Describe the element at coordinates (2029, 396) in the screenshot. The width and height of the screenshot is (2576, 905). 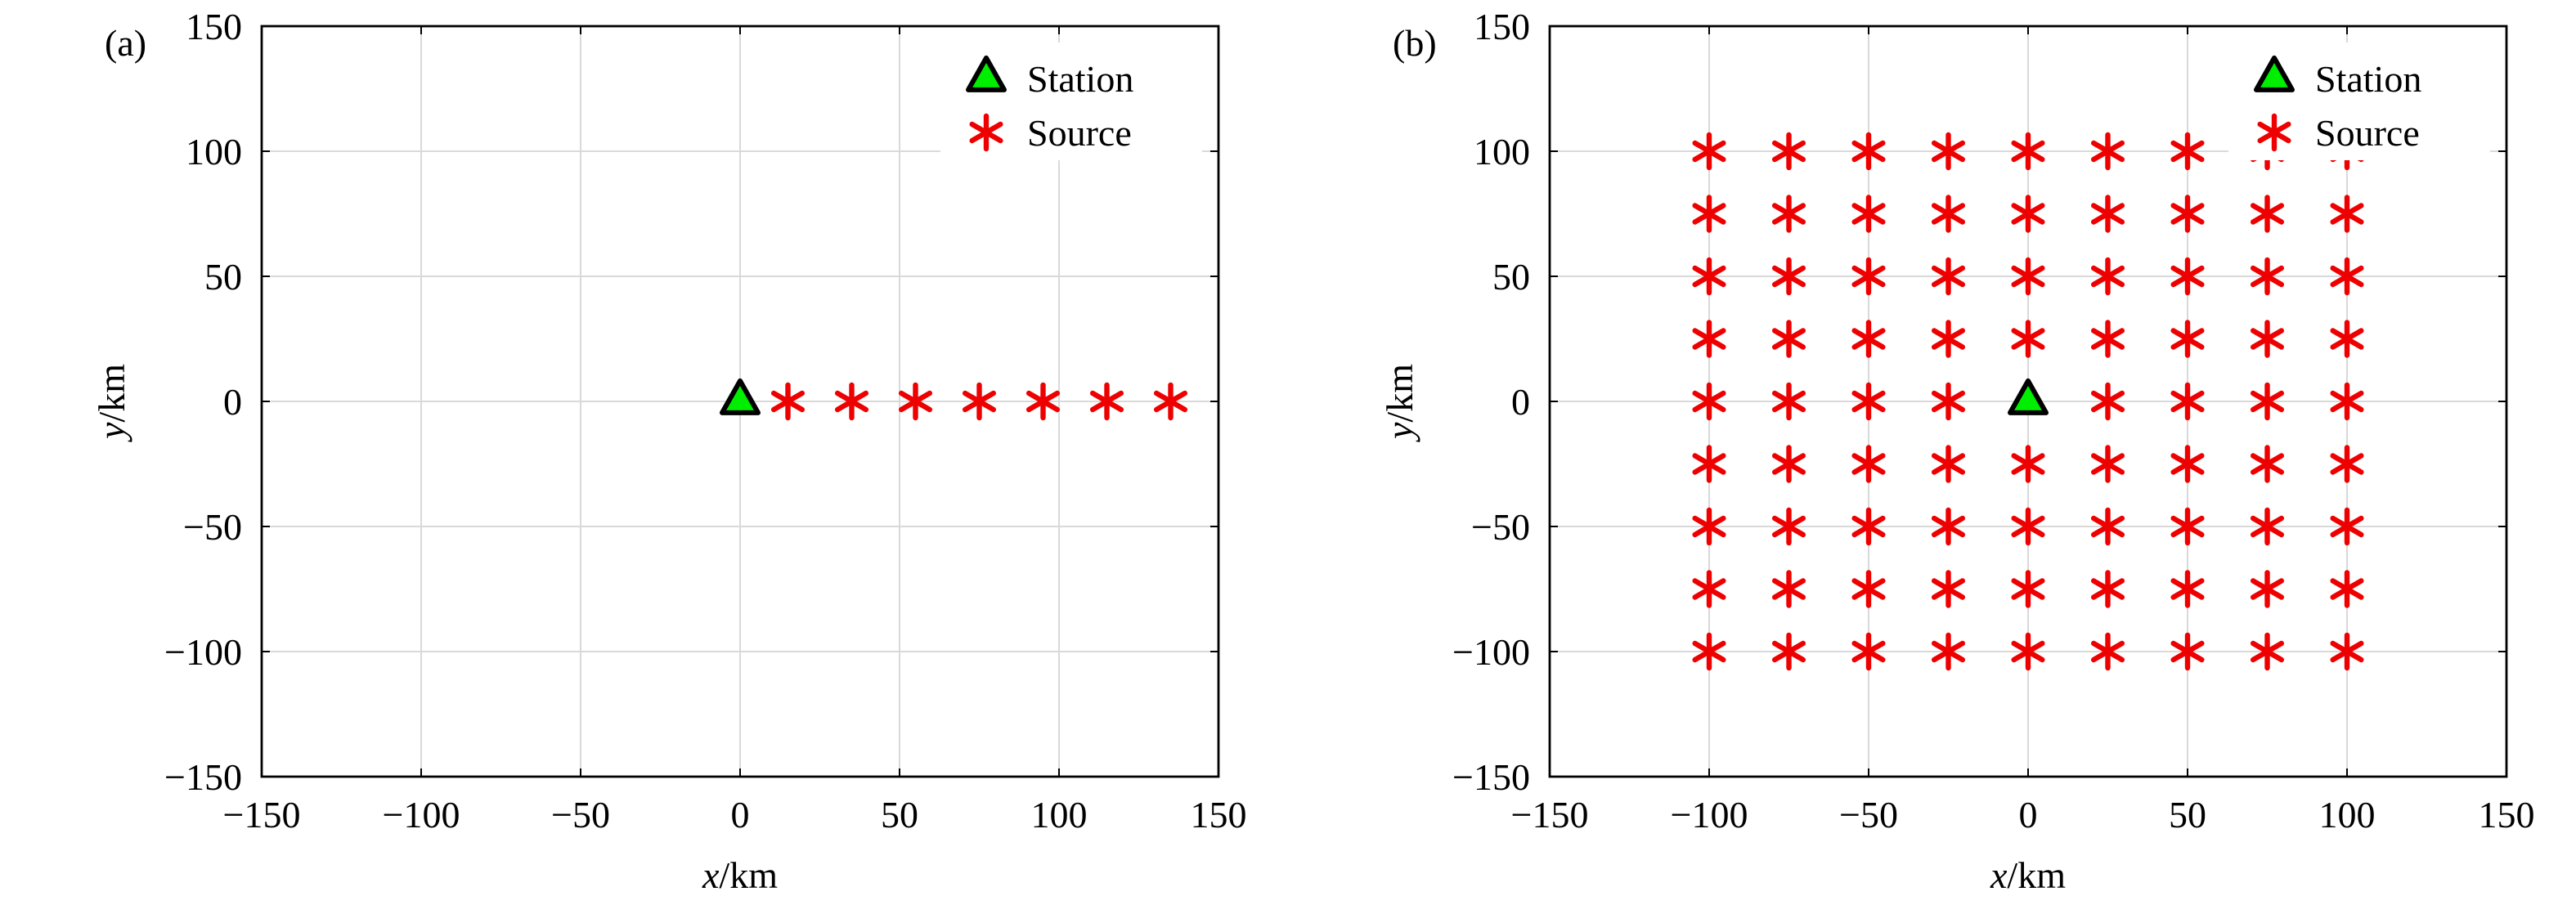
I see `station-point` at that location.